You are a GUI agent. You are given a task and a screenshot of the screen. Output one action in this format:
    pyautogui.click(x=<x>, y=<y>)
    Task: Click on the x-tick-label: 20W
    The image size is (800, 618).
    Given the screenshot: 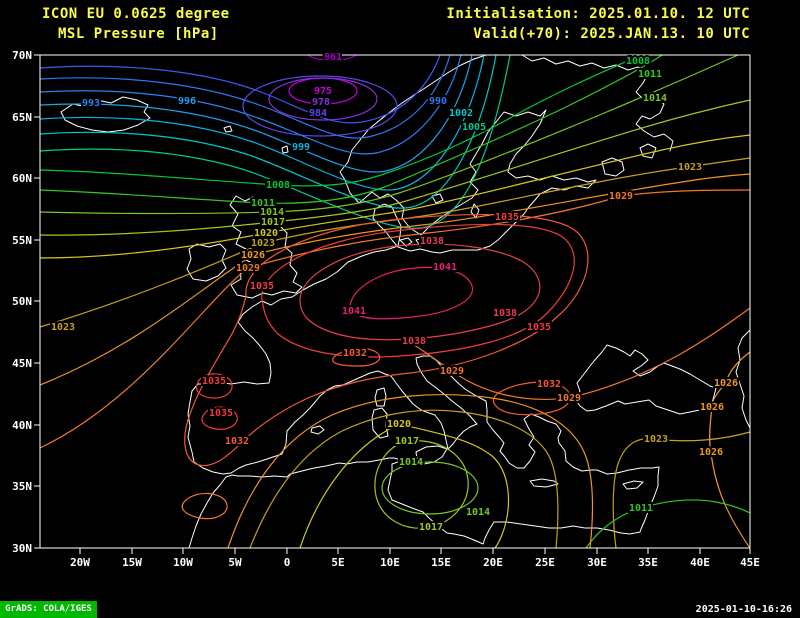 What is the action you would take?
    pyautogui.click(x=80, y=562)
    